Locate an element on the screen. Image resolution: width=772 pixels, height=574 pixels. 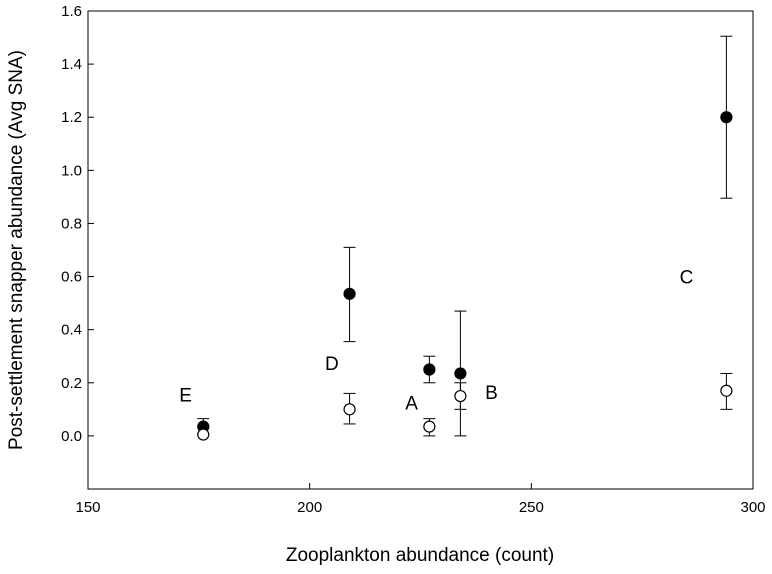
y-tick-label: 1.0 is located at coordinates (71, 170).